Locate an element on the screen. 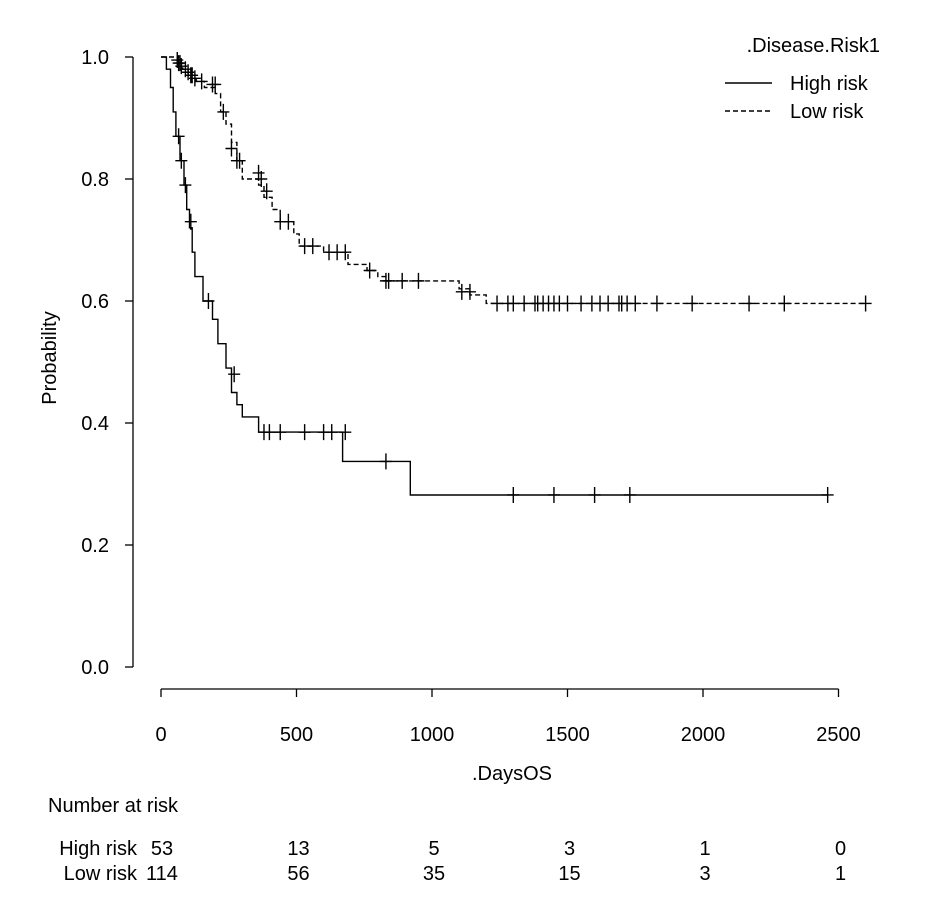 The width and height of the screenshot is (928, 907). x-axis-label: .DaysOS is located at coordinates (512, 774).